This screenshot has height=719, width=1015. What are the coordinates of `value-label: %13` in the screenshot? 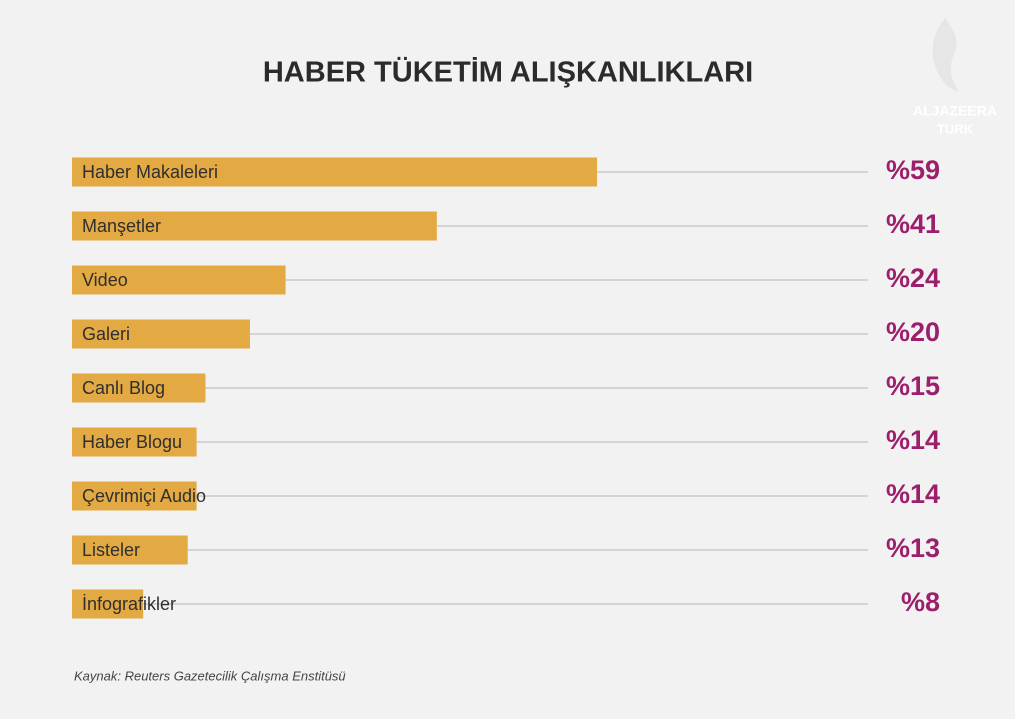 It's located at (913, 548).